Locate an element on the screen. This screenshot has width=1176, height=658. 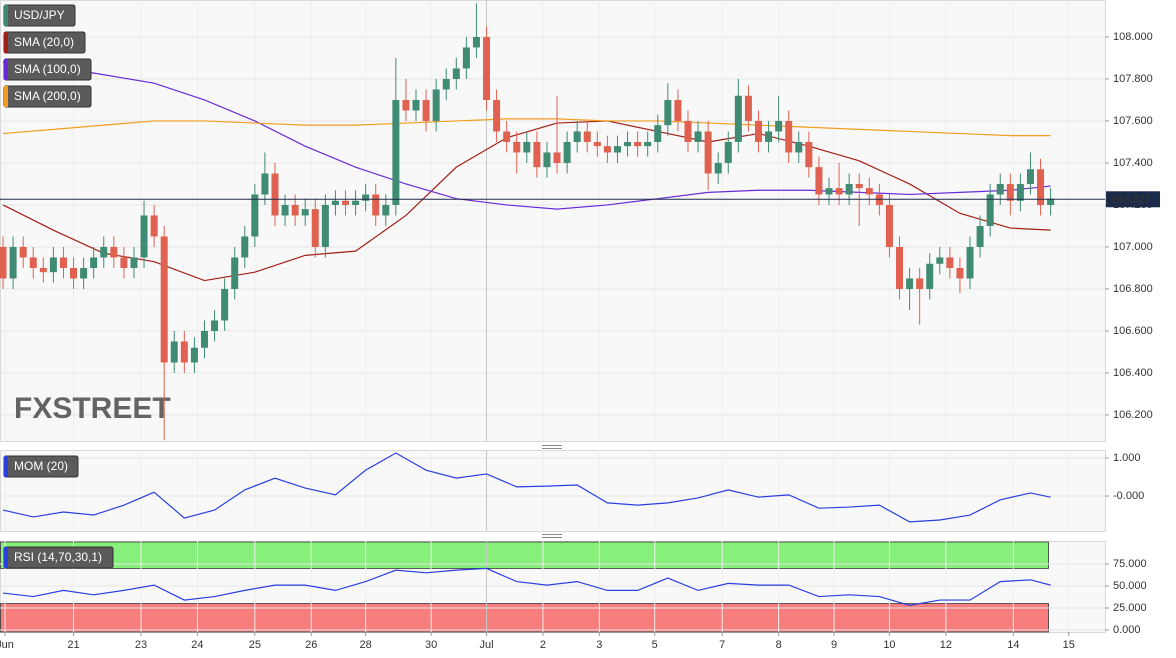
y-tick-label: 106.200 is located at coordinates (1133, 415).